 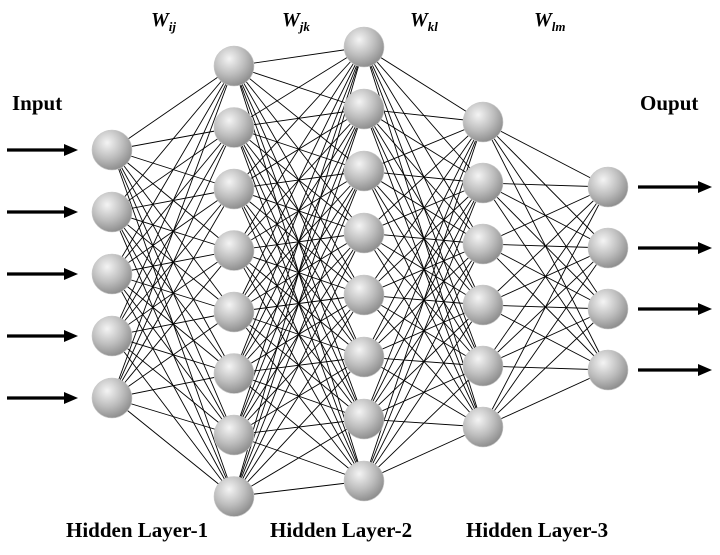 What do you see at coordinates (71, 274) in the screenshot?
I see `input-arrow-3-head` at bounding box center [71, 274].